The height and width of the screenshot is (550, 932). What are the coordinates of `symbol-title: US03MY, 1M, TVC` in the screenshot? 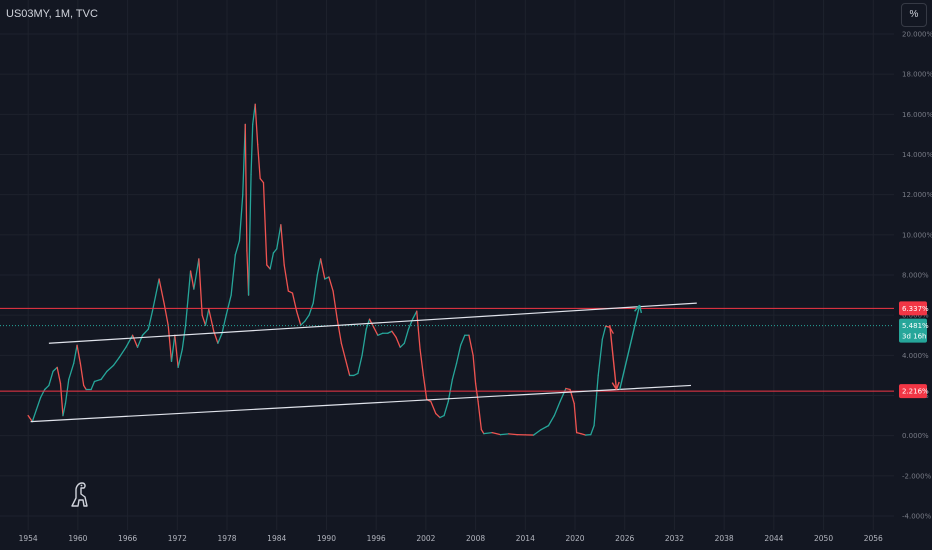 It's located at (52, 14).